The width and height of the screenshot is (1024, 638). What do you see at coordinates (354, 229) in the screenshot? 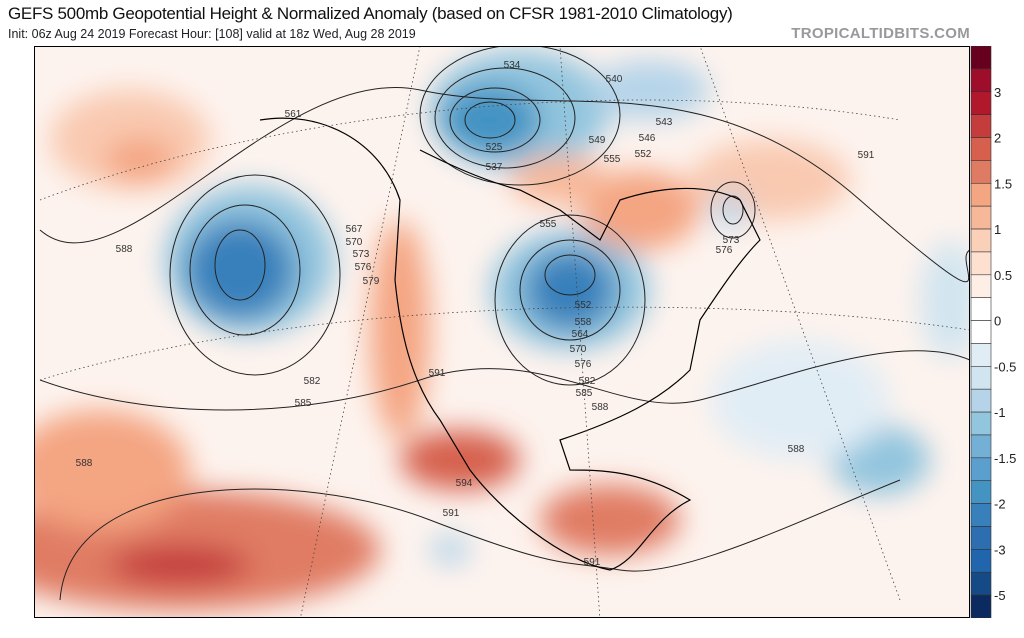
I see `contour-label: 567` at bounding box center [354, 229].